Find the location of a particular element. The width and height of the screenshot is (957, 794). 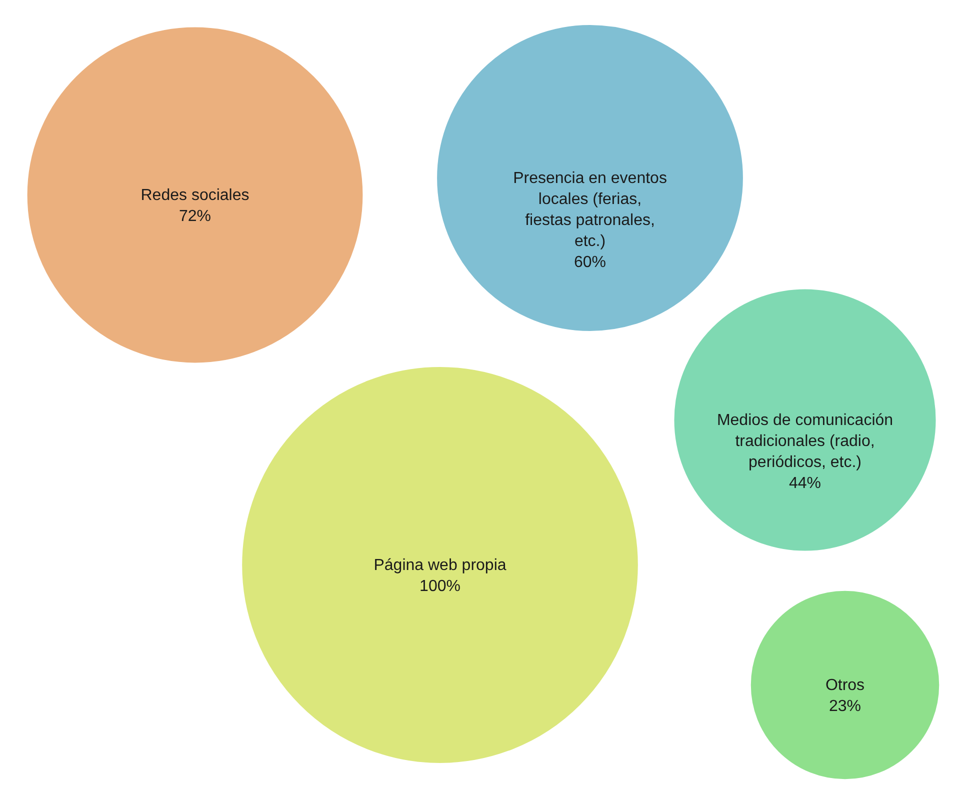

category-label: Redes sociales is located at coordinates (195, 195).